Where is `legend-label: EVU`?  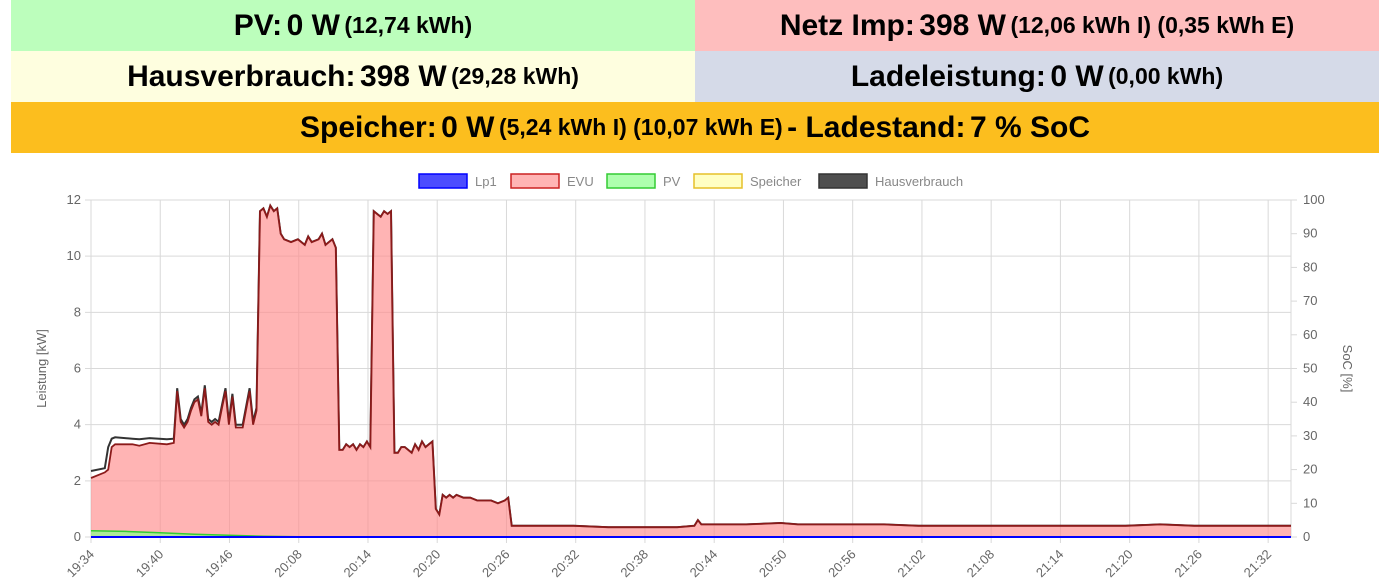
legend-label: EVU is located at coordinates (580, 181).